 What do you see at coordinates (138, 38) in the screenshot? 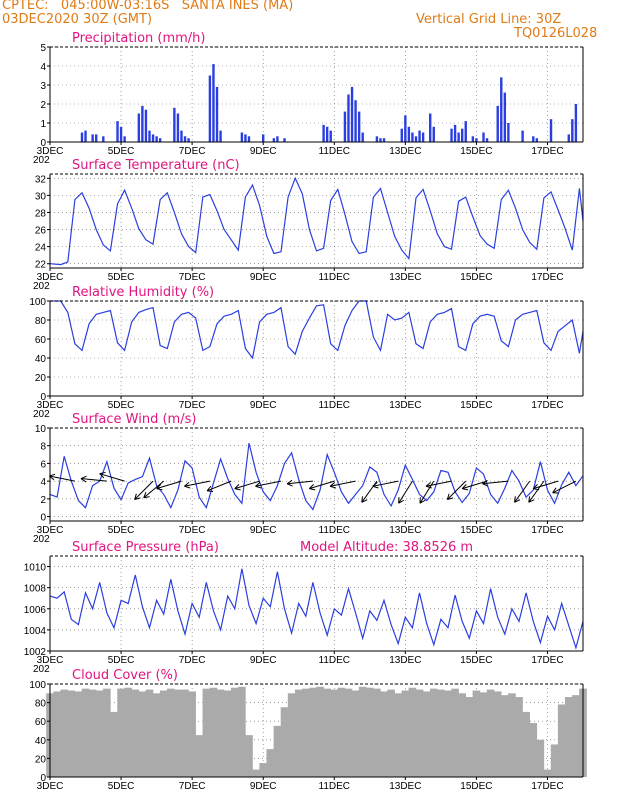
I see `panel-title: Precipitation (mm/h)` at bounding box center [138, 38].